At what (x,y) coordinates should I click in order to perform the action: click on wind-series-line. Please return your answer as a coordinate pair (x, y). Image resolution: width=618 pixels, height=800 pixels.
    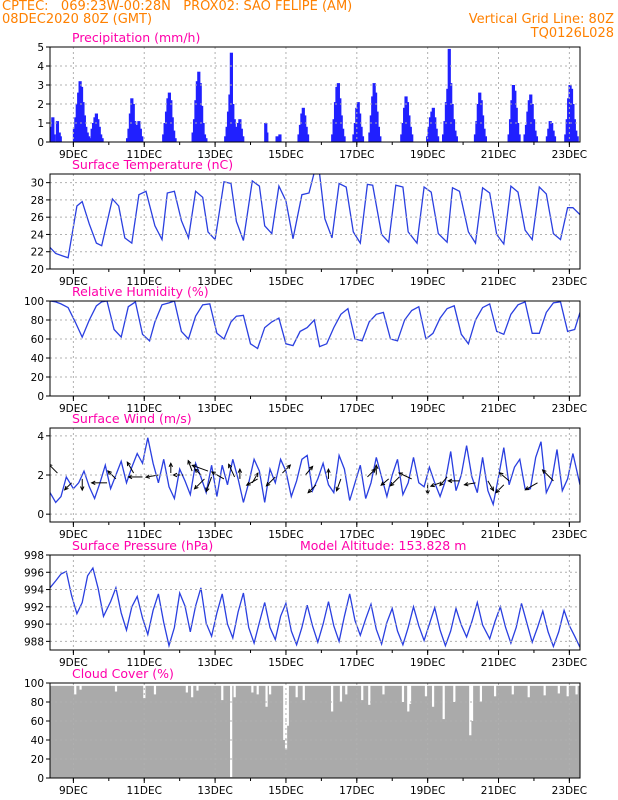
    Looking at the image, I should click on (315, 472).